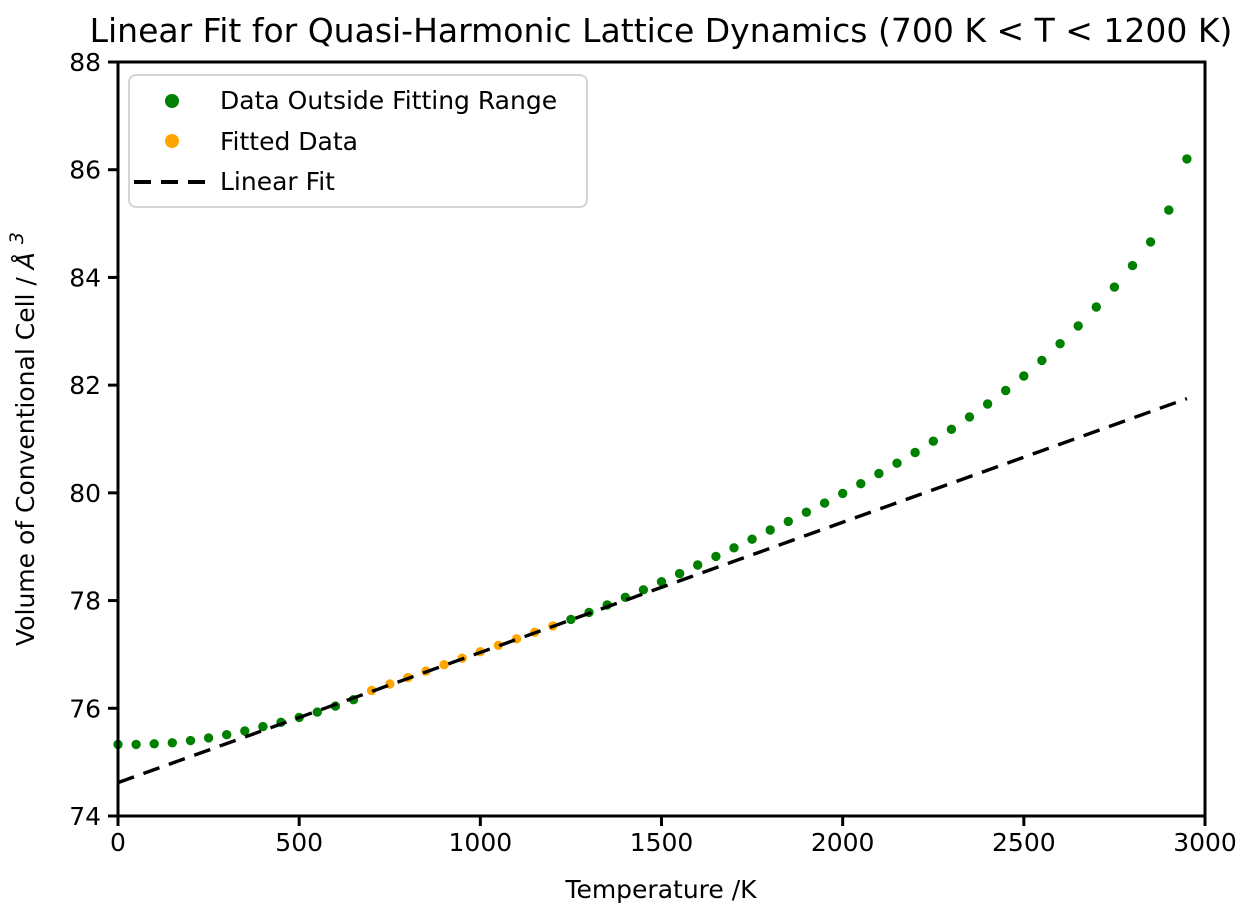  I want to click on legend-item-linear-fit: Linear Fit, so click(358, 182).